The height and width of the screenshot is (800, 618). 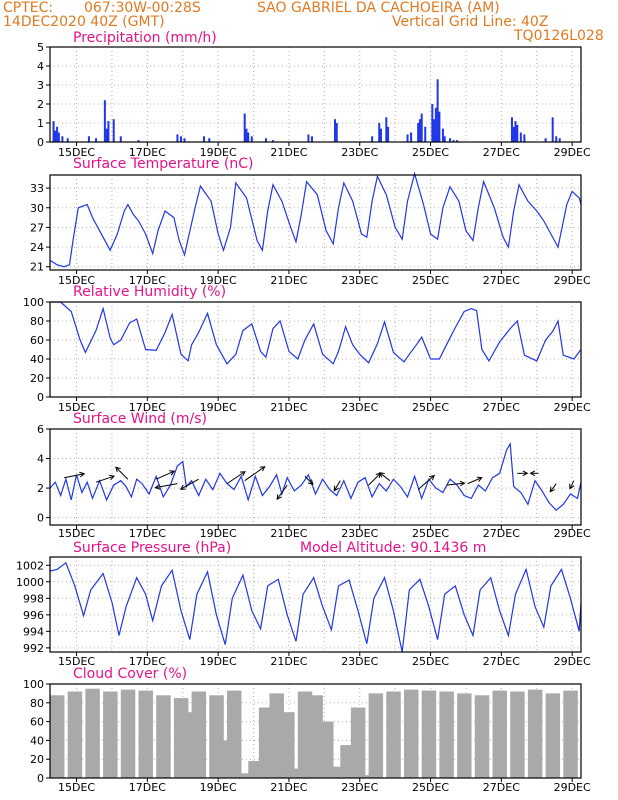 I want to click on surface-pressure-hpa-frame, so click(x=315, y=604).